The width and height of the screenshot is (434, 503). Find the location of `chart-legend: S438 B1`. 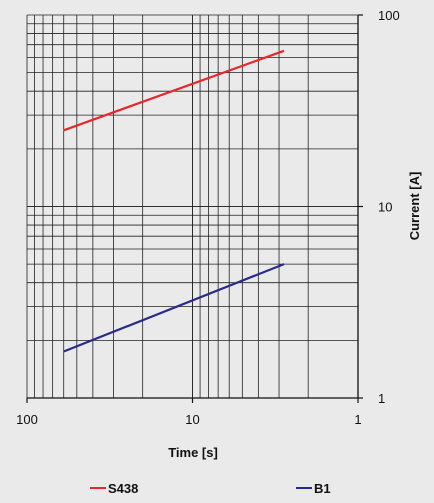

chart-legend: S438 B1 is located at coordinates (210, 488).